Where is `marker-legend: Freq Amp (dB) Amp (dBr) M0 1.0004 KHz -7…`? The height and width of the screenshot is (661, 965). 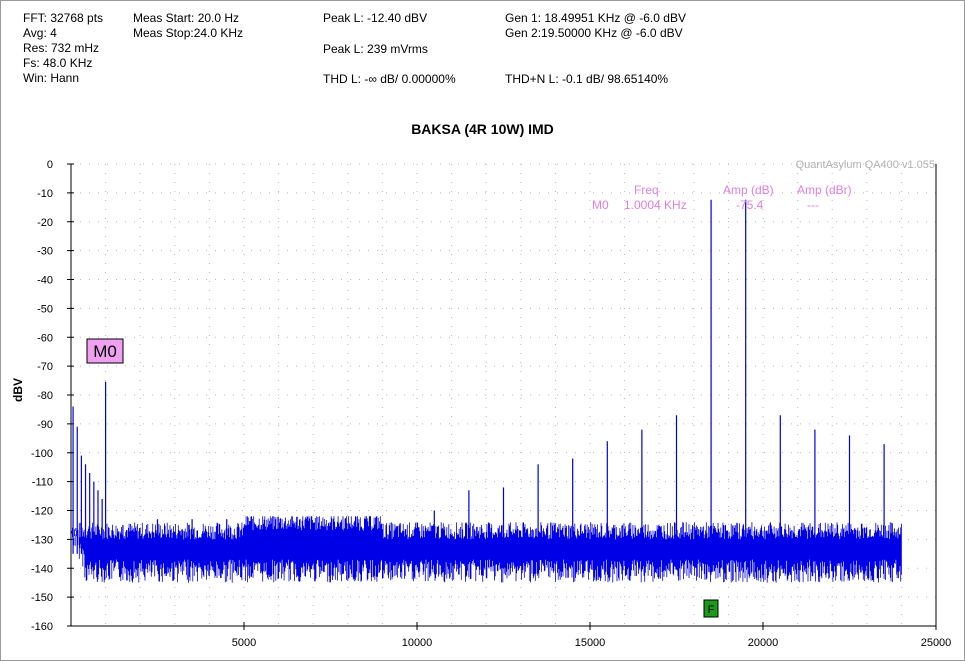 marker-legend: Freq Amp (dB) Amp (dBr) M0 1.0004 KHz -7… is located at coordinates (722, 197).